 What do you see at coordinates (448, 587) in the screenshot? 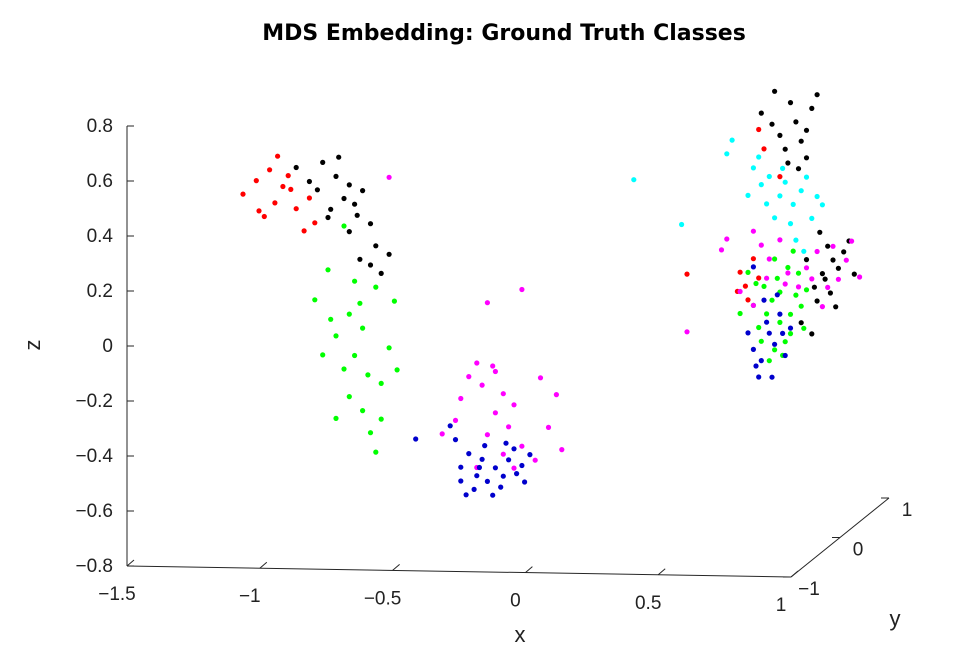
I see `x-tick-group: −1.5 −1 −0.5 0 0.5 1` at bounding box center [448, 587].